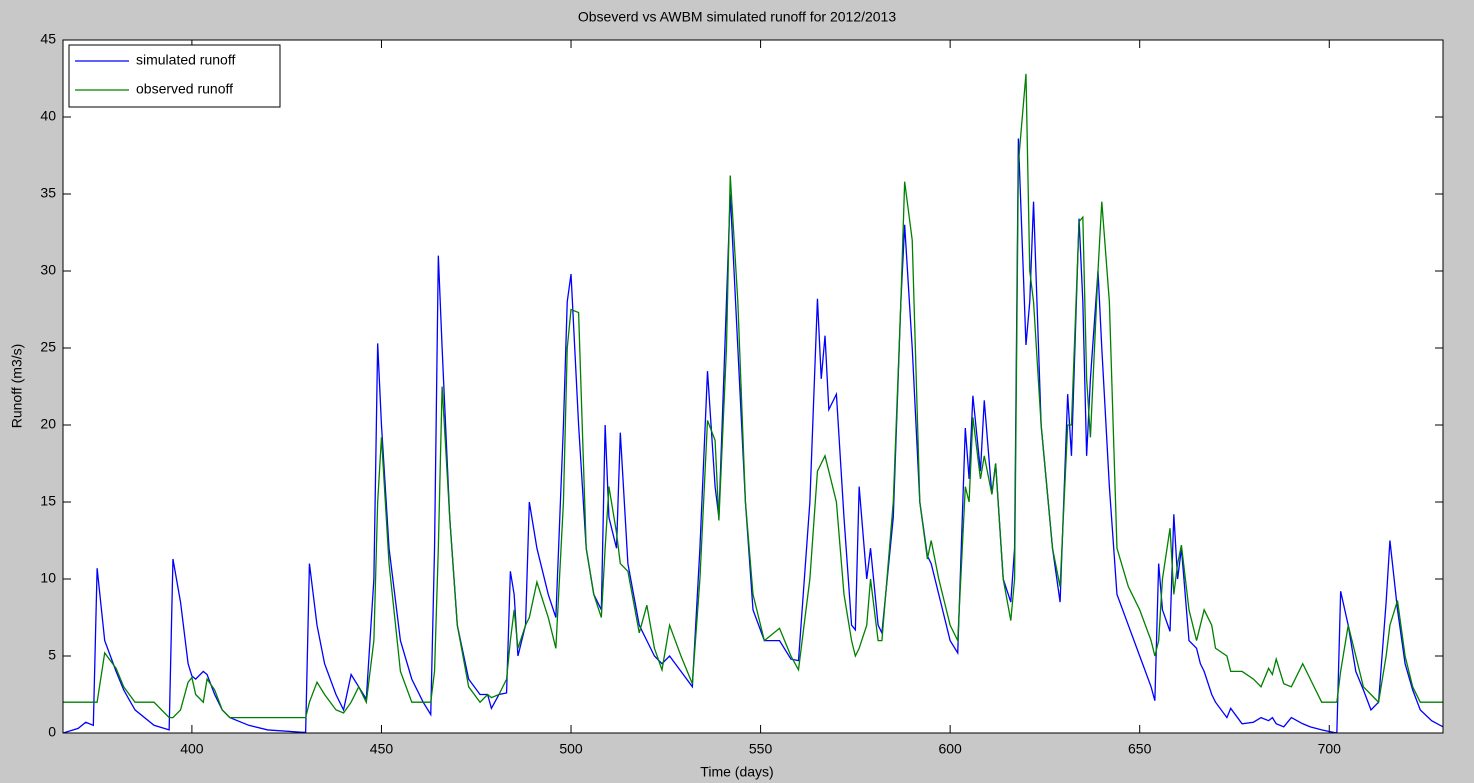 The height and width of the screenshot is (783, 1474). Describe the element at coordinates (48, 578) in the screenshot. I see `y-tick-label: 10` at that location.